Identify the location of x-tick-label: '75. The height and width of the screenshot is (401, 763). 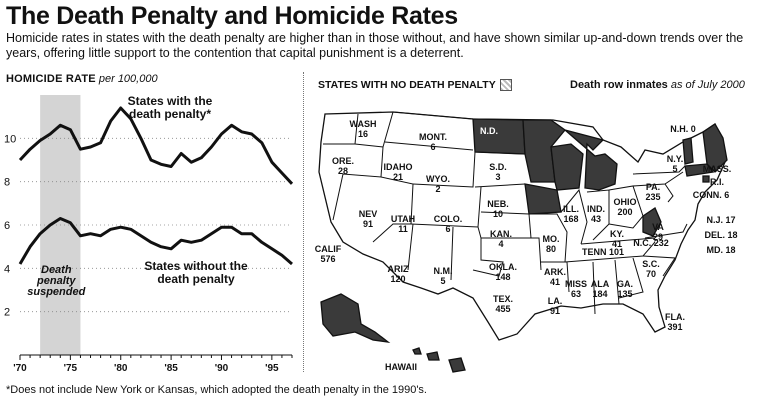
(71, 368).